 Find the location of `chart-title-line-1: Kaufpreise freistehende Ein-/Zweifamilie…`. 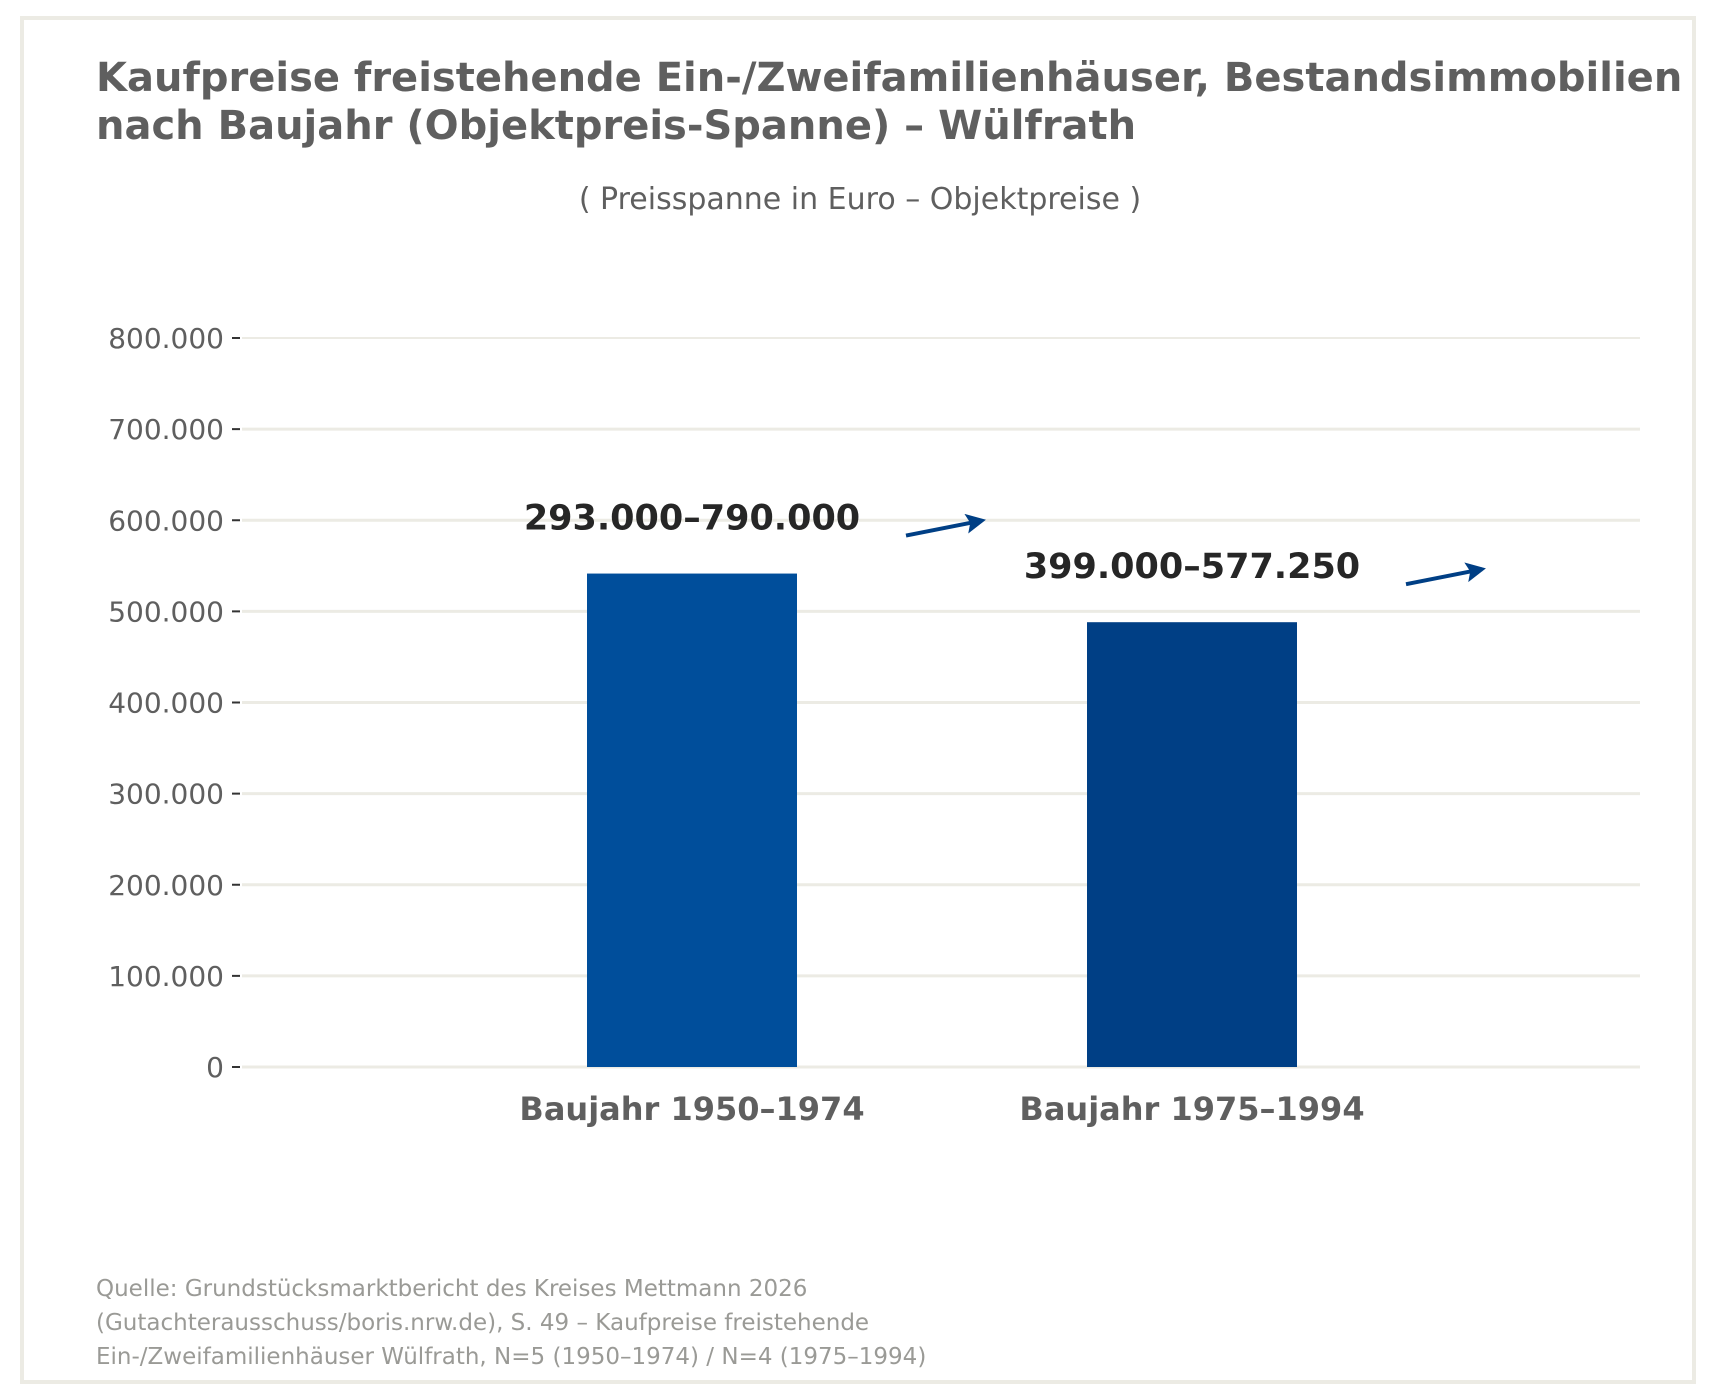

chart-title-line-1: Kaufpreise freistehende Ein-/Zweifamilie… is located at coordinates (889, 78).